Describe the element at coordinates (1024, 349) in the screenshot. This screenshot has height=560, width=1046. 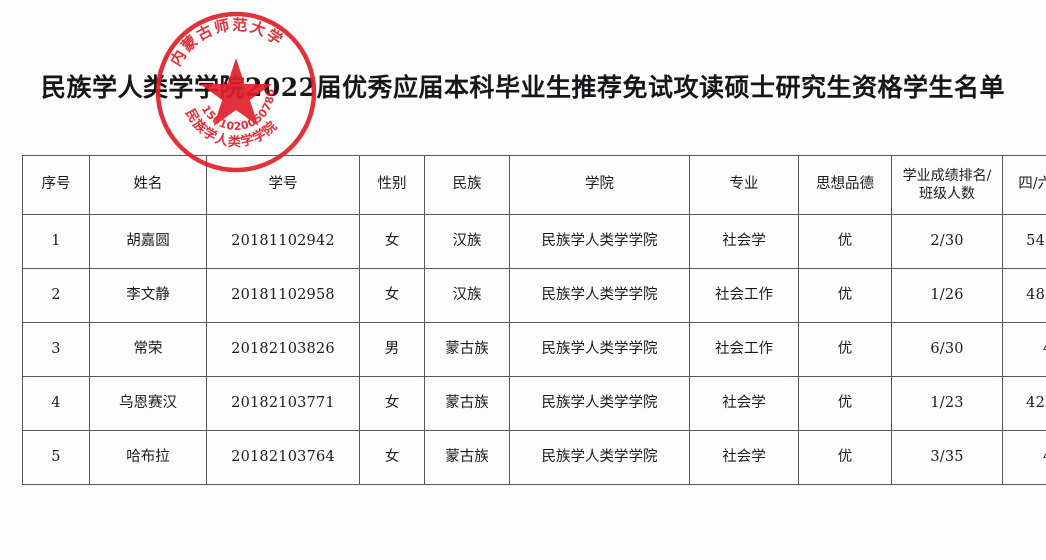
I see `cell-cet: 426` at that location.